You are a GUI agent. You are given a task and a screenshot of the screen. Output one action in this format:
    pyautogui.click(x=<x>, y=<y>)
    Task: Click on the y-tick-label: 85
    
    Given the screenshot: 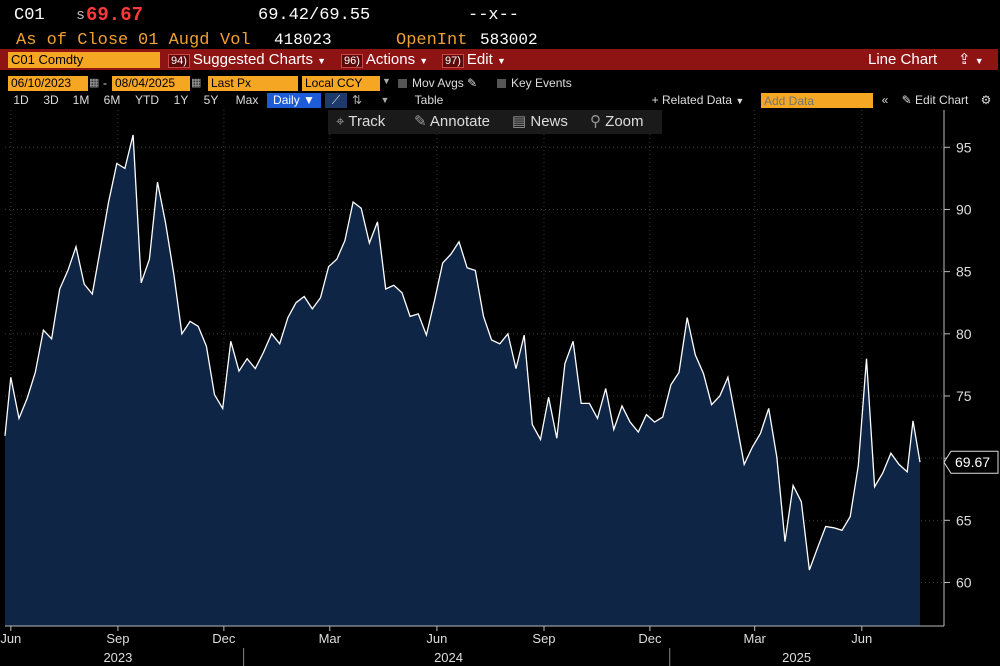 What is the action you would take?
    pyautogui.click(x=964, y=272)
    